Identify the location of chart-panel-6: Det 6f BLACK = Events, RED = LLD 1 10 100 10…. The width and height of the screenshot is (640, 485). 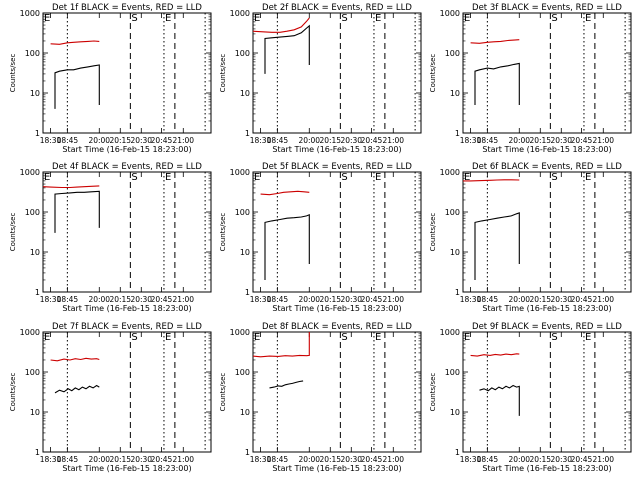
(530, 237).